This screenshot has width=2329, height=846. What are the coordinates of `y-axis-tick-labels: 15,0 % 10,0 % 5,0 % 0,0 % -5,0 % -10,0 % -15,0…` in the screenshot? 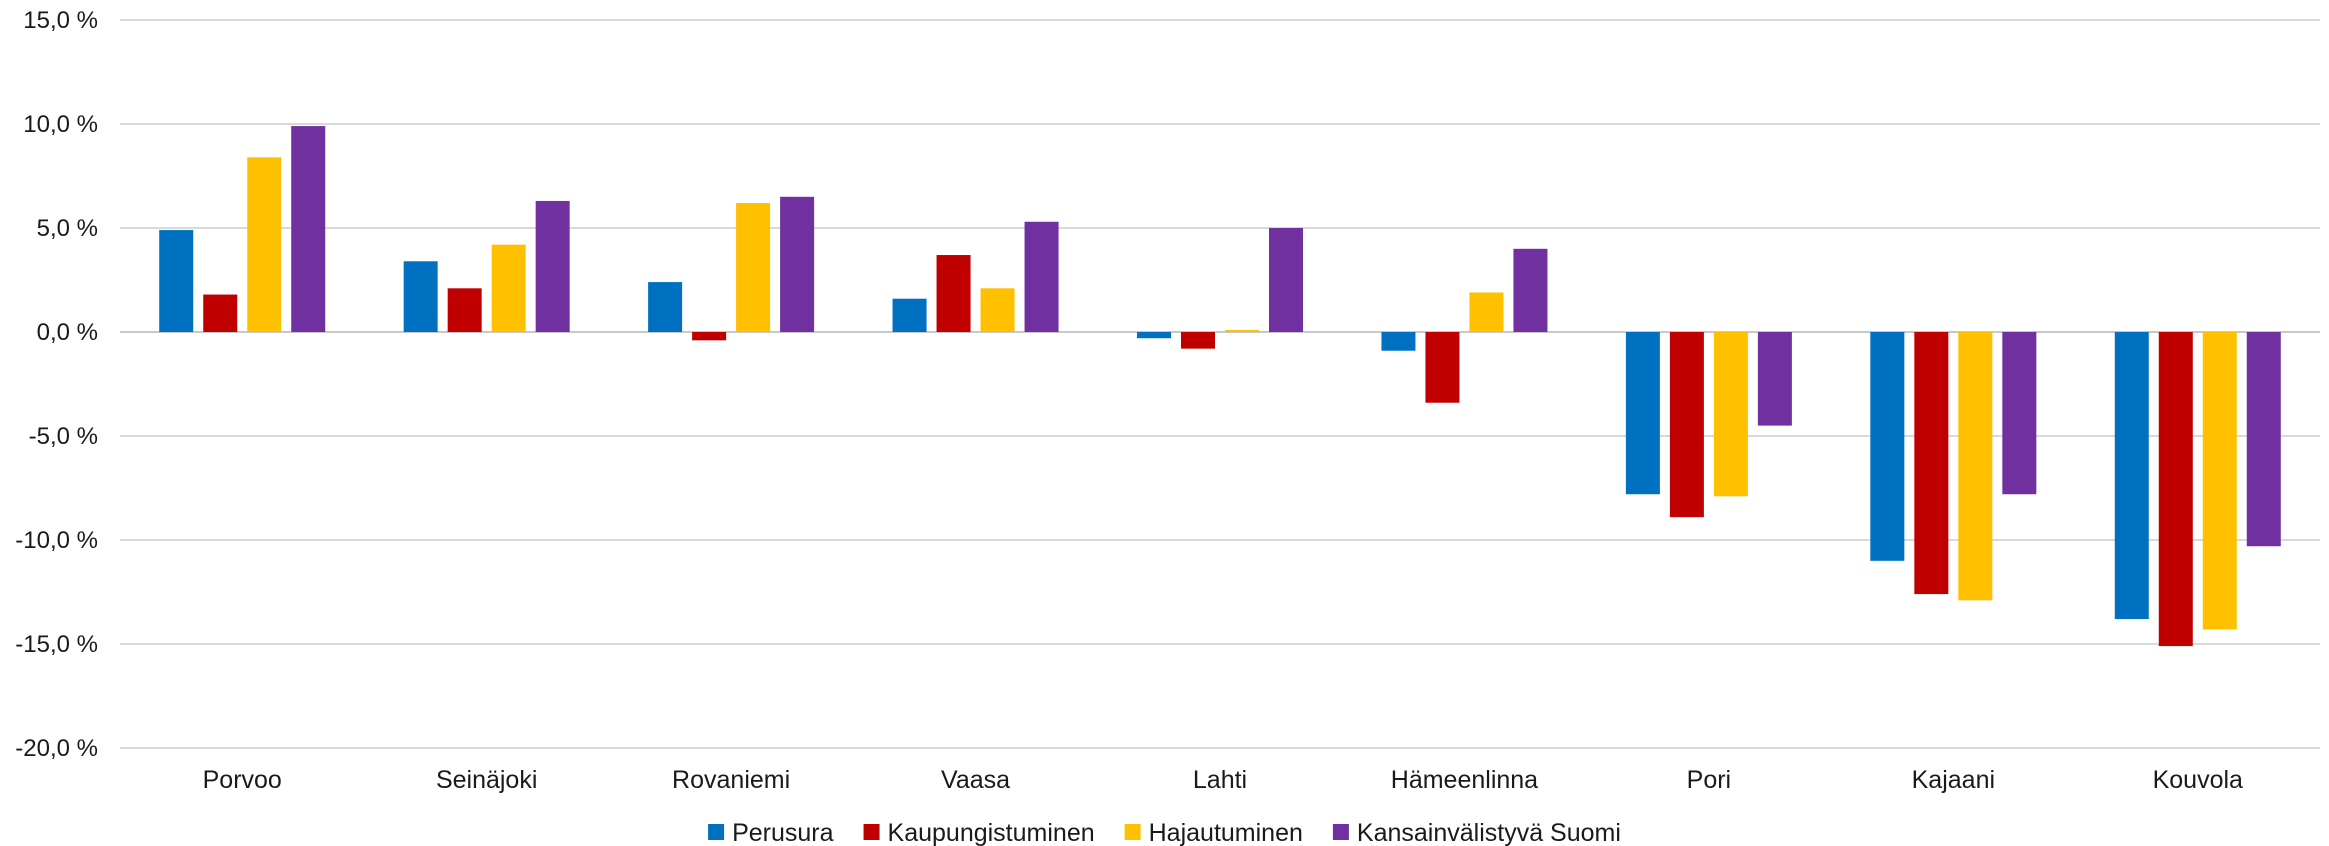 It's located at (56, 384).